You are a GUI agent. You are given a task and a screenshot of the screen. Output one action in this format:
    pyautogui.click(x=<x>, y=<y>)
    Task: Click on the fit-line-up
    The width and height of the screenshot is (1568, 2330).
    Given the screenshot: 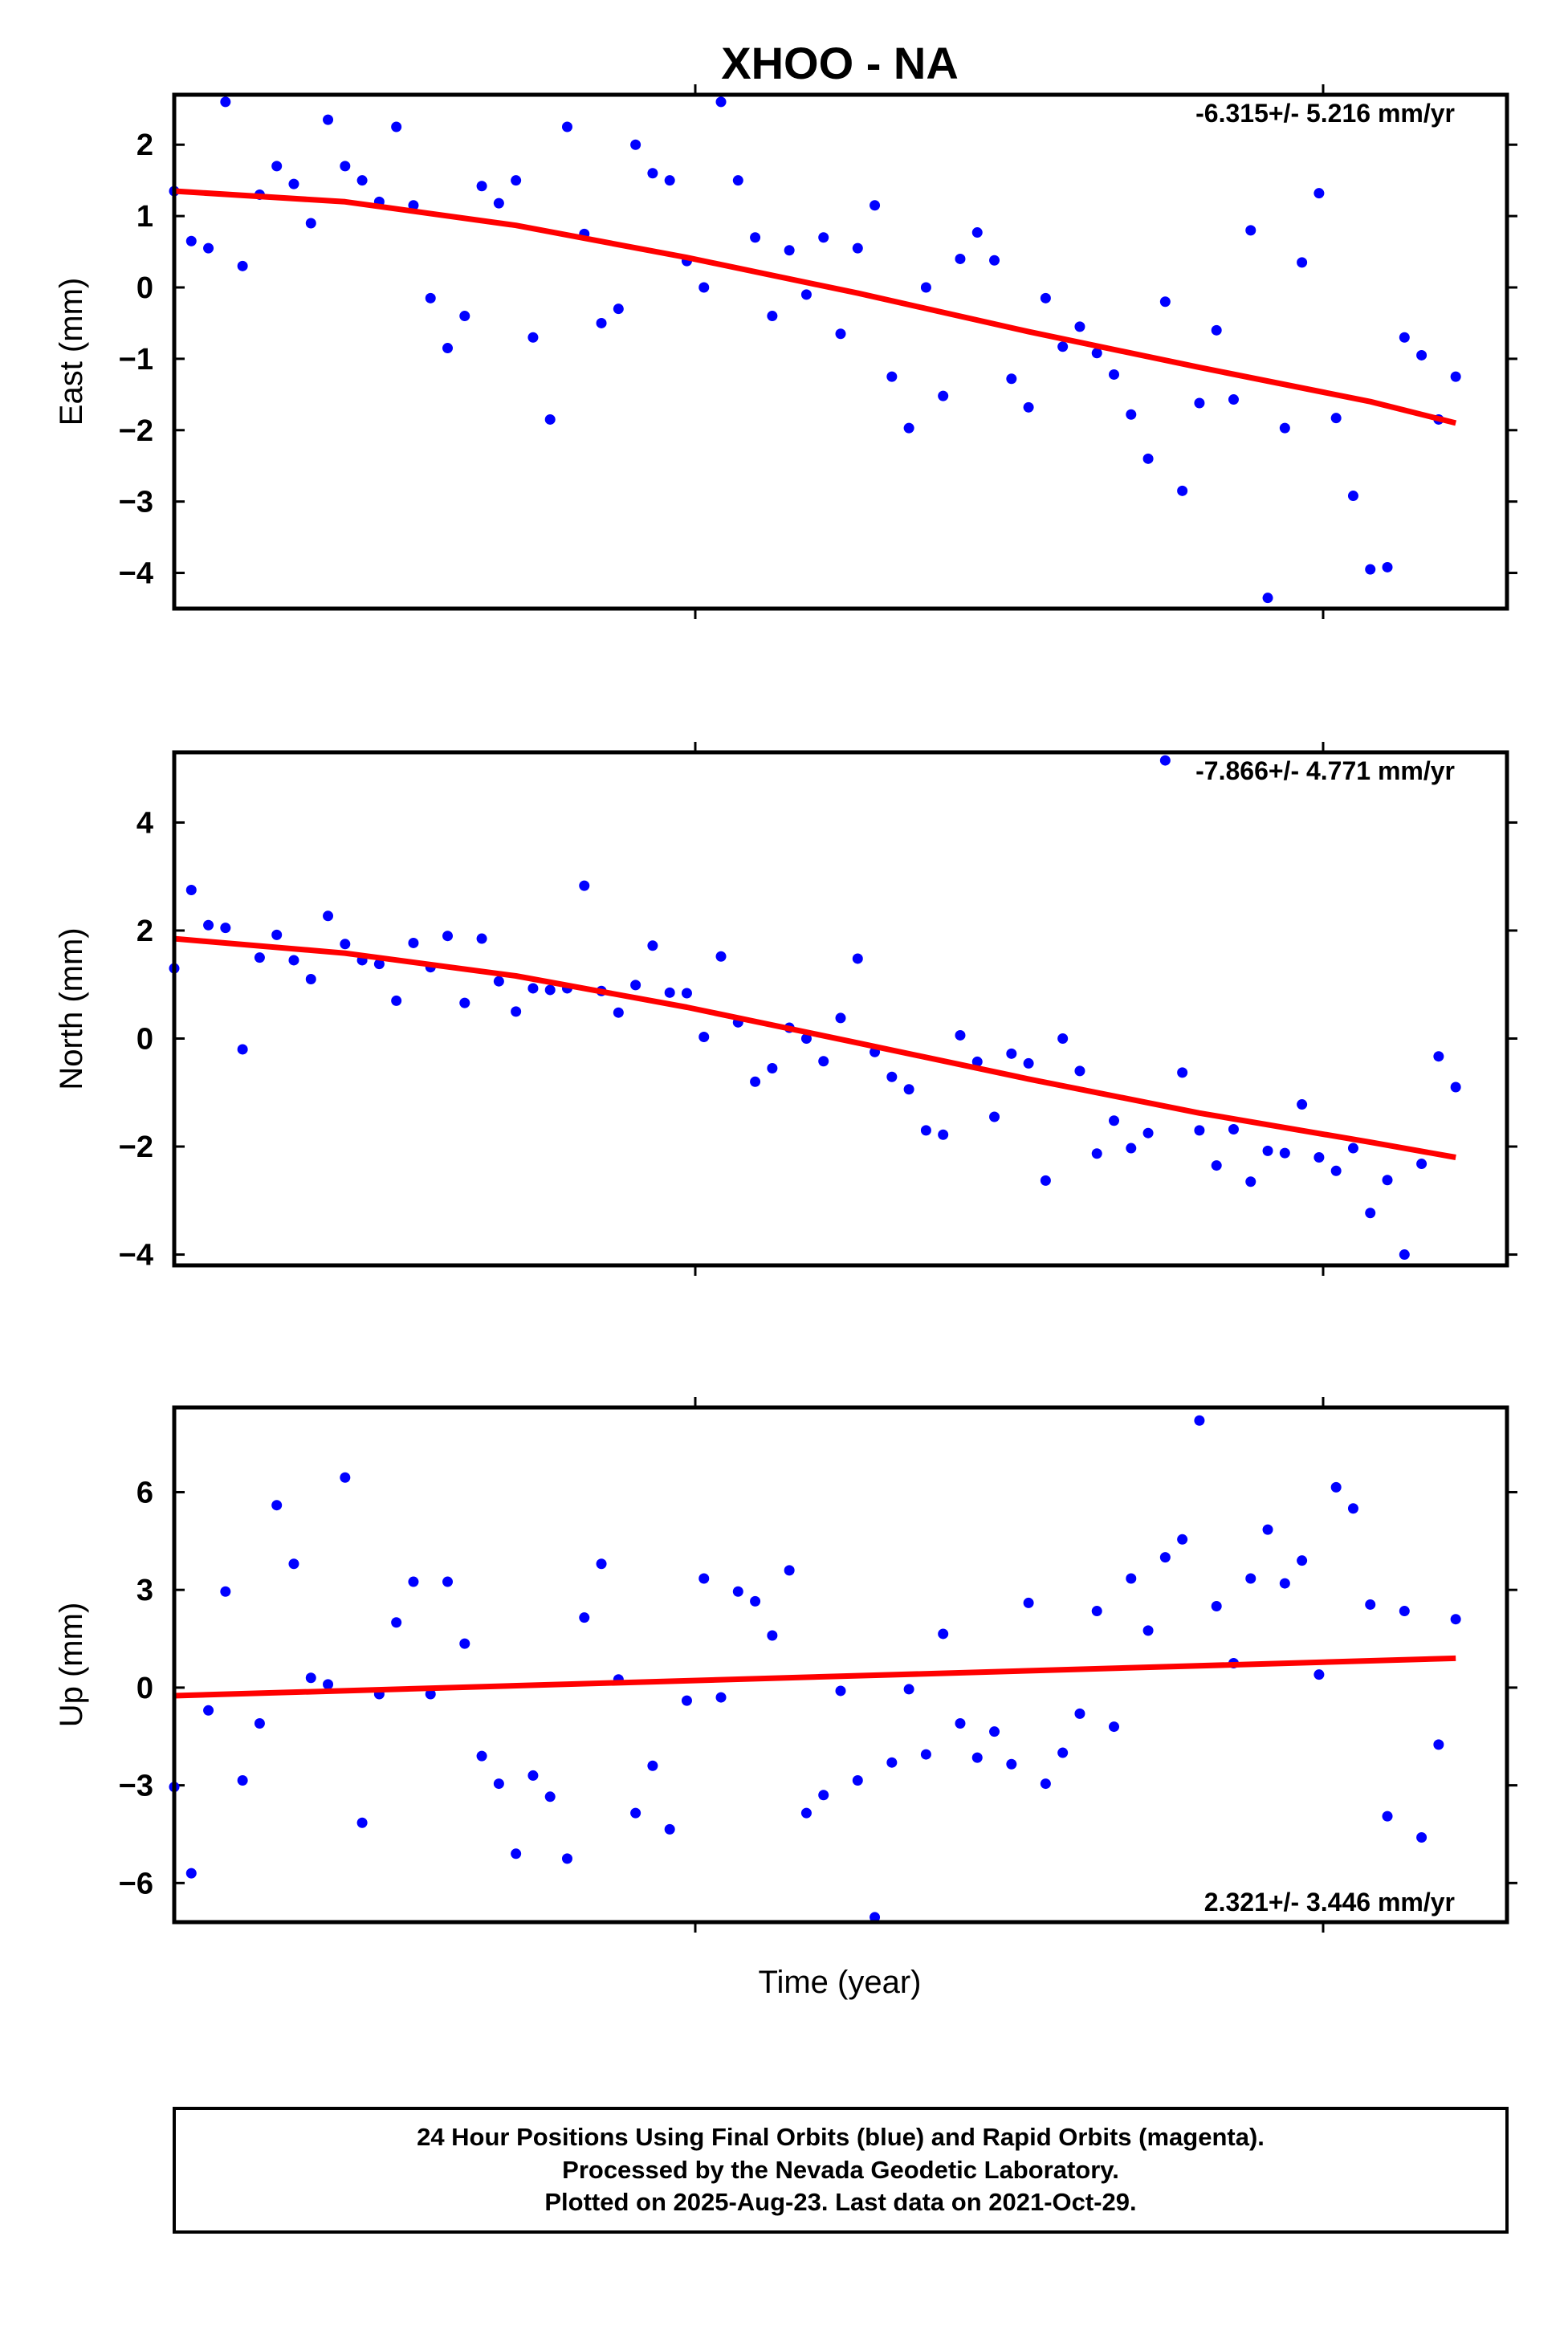 What is the action you would take?
    pyautogui.click(x=814, y=1677)
    